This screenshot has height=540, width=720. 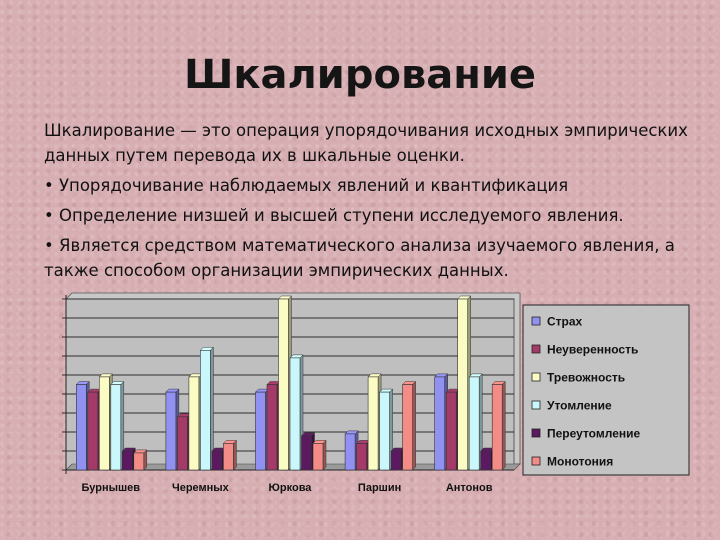 I want to click on legend-label: Страх, so click(x=565, y=322).